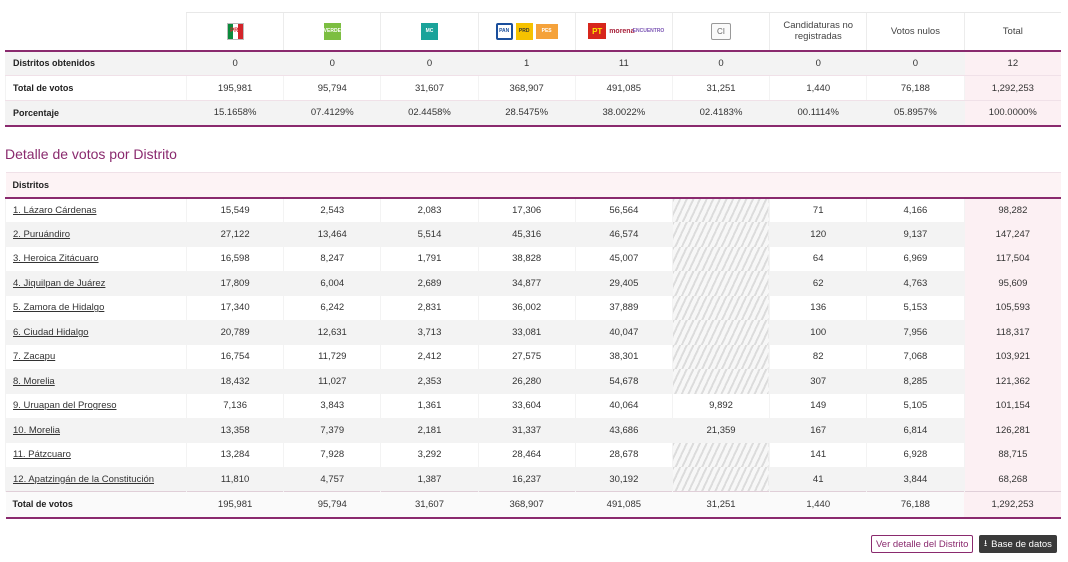  What do you see at coordinates (720, 405) in the screenshot?
I see `ci-cell: 9,892` at bounding box center [720, 405].